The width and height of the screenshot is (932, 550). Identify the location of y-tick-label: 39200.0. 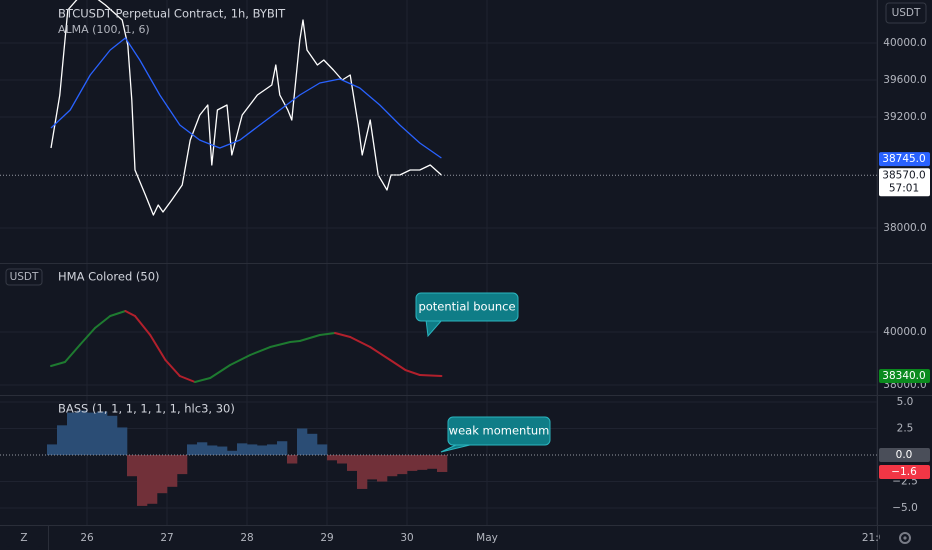
(904, 117).